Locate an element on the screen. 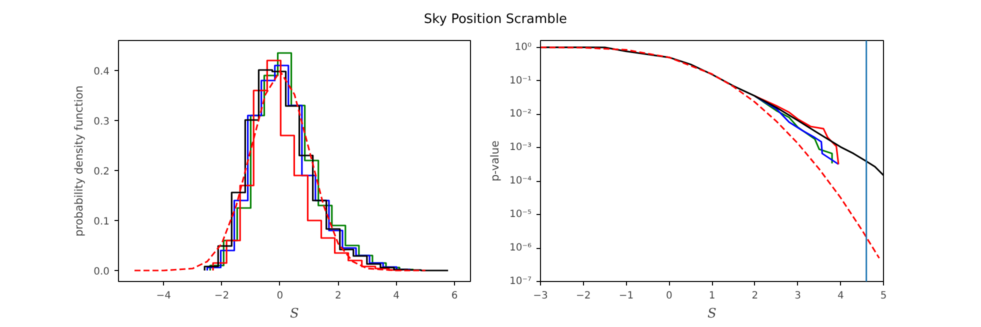 Image resolution: width=981 pixels, height=327 pixels. y-tick-label: 0.0 is located at coordinates (102, 272).